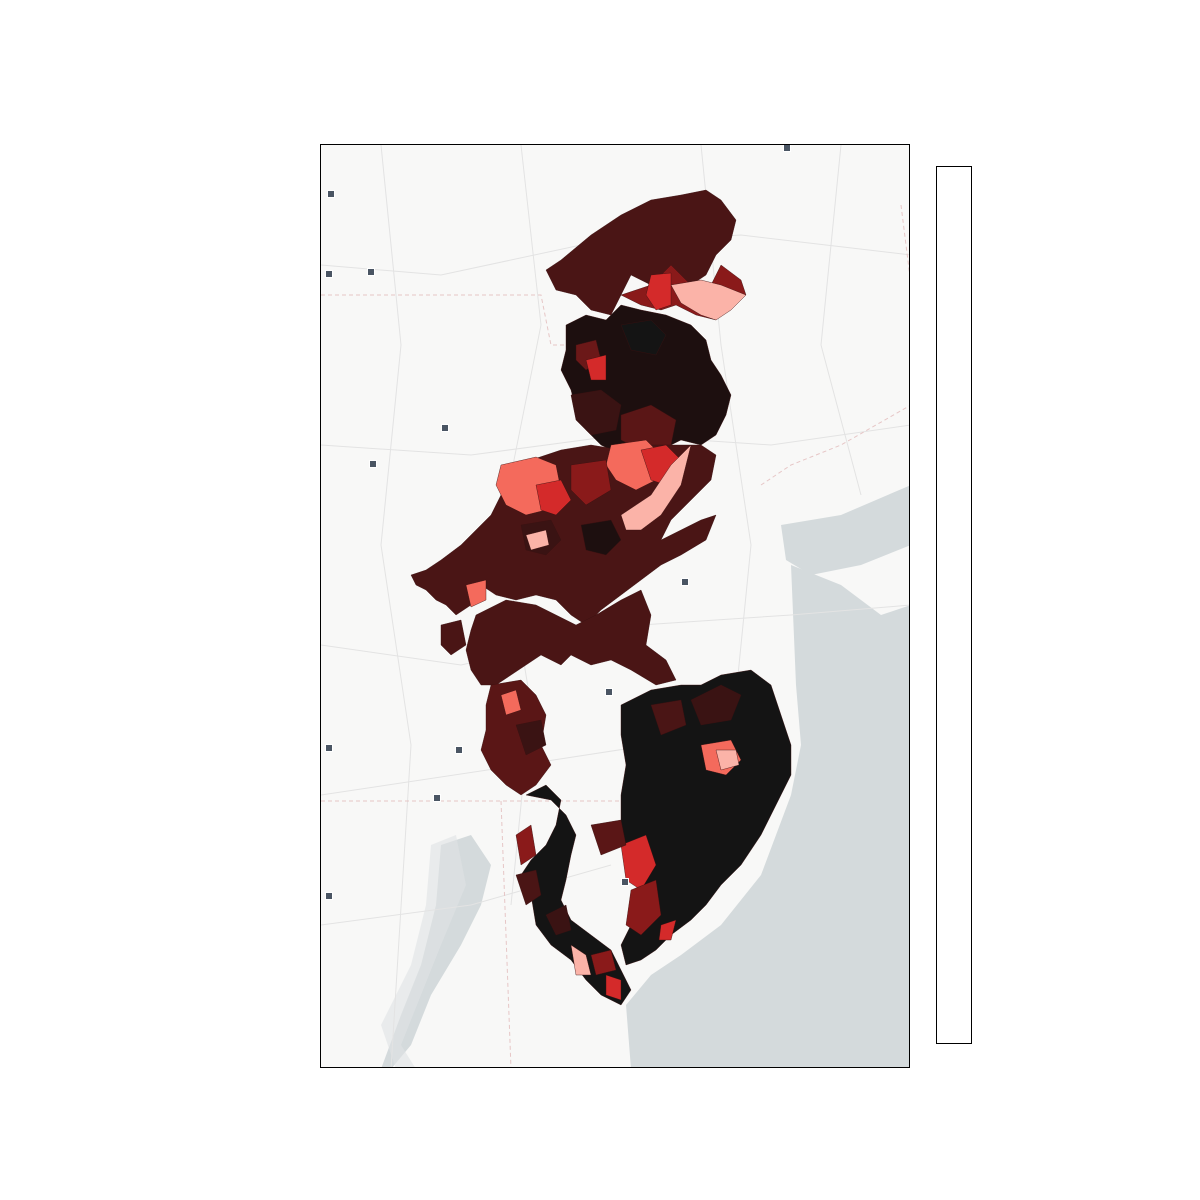  What do you see at coordinates (327, 272) in the screenshot?
I see `label-a-partial` at bounding box center [327, 272].